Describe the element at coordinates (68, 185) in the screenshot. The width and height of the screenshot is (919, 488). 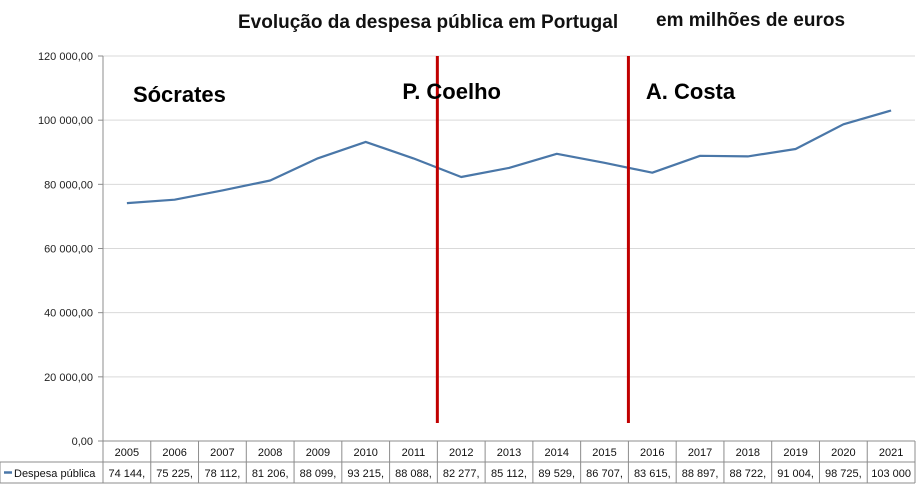
I see `y-tick-label: 80 000,00` at that location.